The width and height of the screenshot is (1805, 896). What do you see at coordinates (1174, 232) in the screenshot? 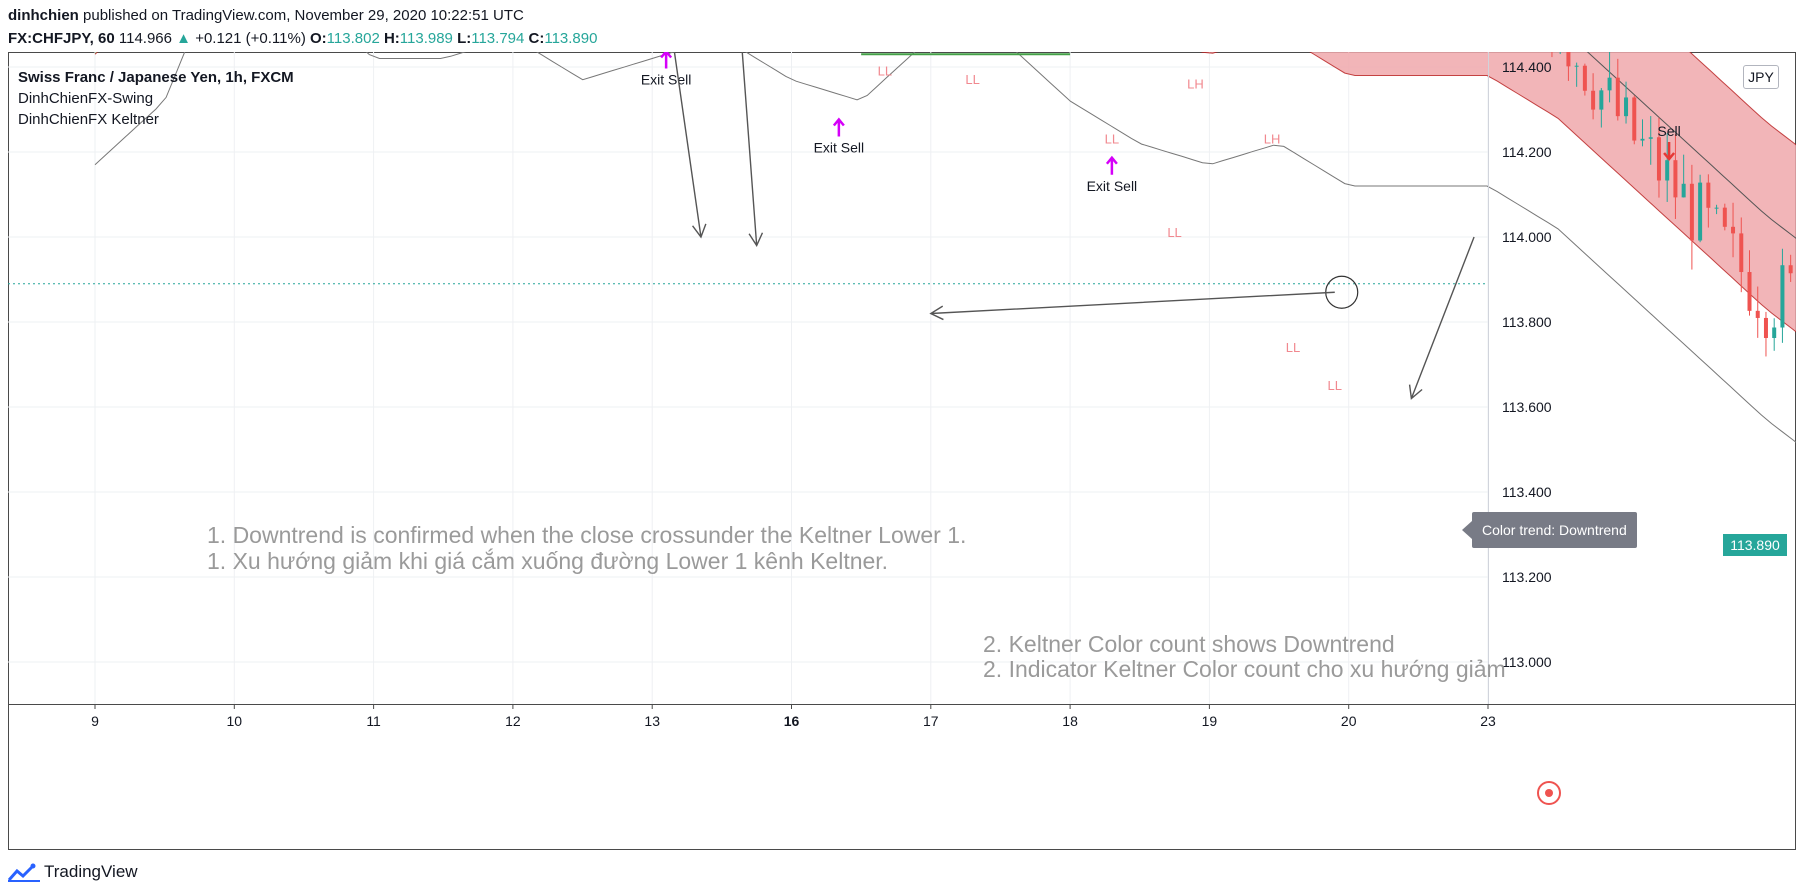
I see `swing-label-20: LL` at bounding box center [1174, 232].